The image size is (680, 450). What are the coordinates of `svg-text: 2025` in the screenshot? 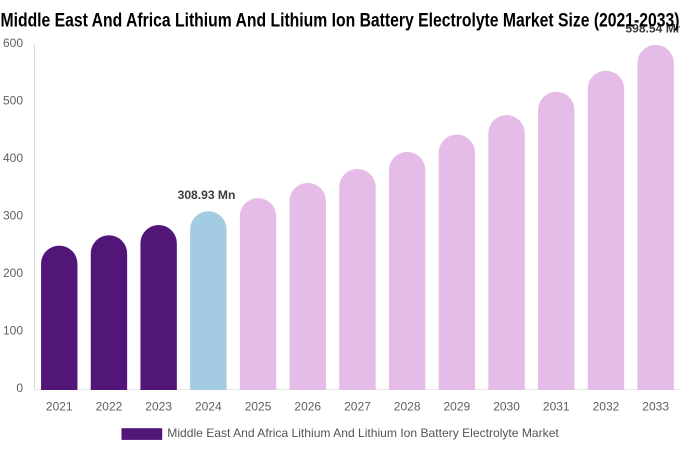 It's located at (258, 406).